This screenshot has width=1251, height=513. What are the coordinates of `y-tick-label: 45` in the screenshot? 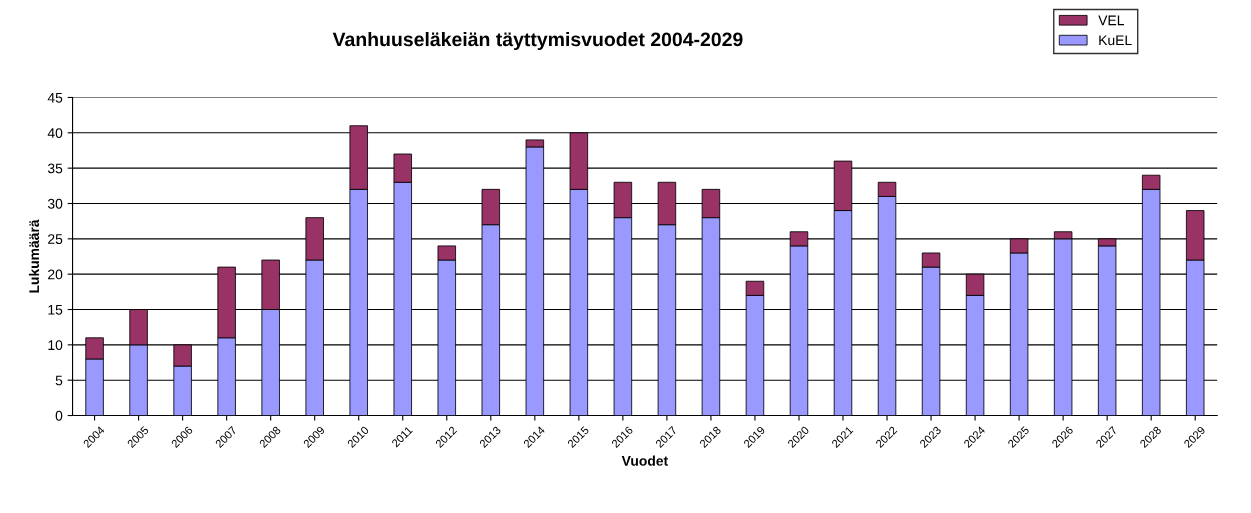 It's located at (55, 97).